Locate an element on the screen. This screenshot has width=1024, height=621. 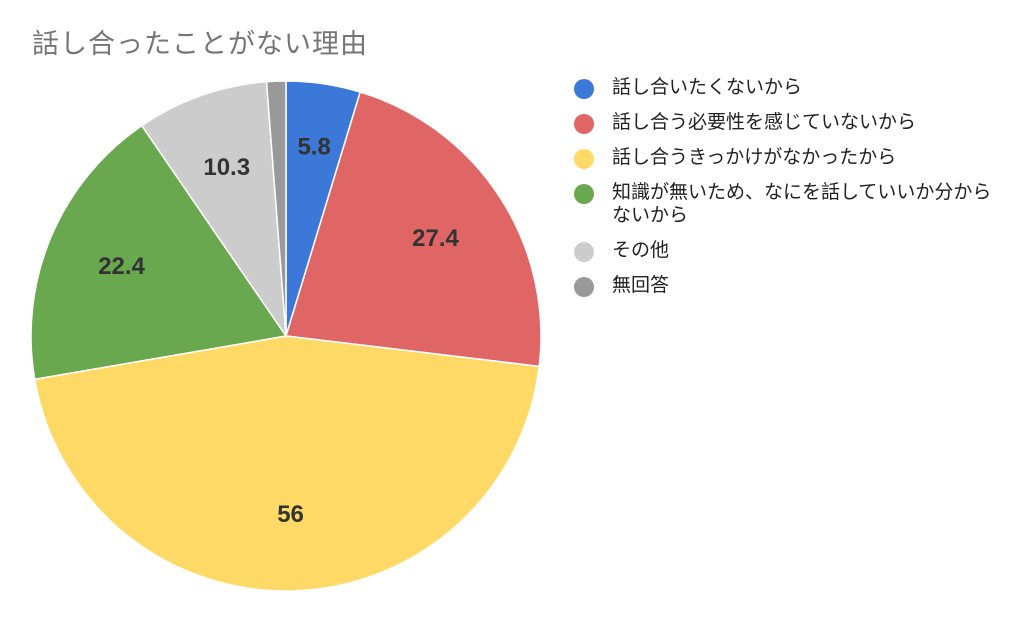
legend-label-0: 話し合いたくないから is located at coordinates (707, 87).